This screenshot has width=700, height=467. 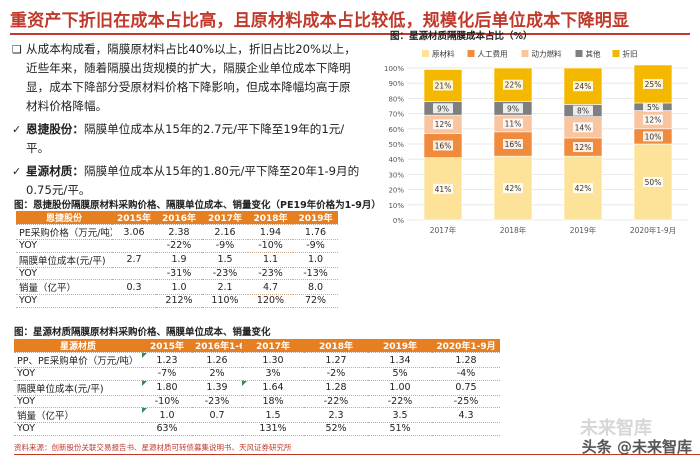 What do you see at coordinates (583, 230) in the screenshot?
I see `x-tick-label: 2019年` at bounding box center [583, 230].